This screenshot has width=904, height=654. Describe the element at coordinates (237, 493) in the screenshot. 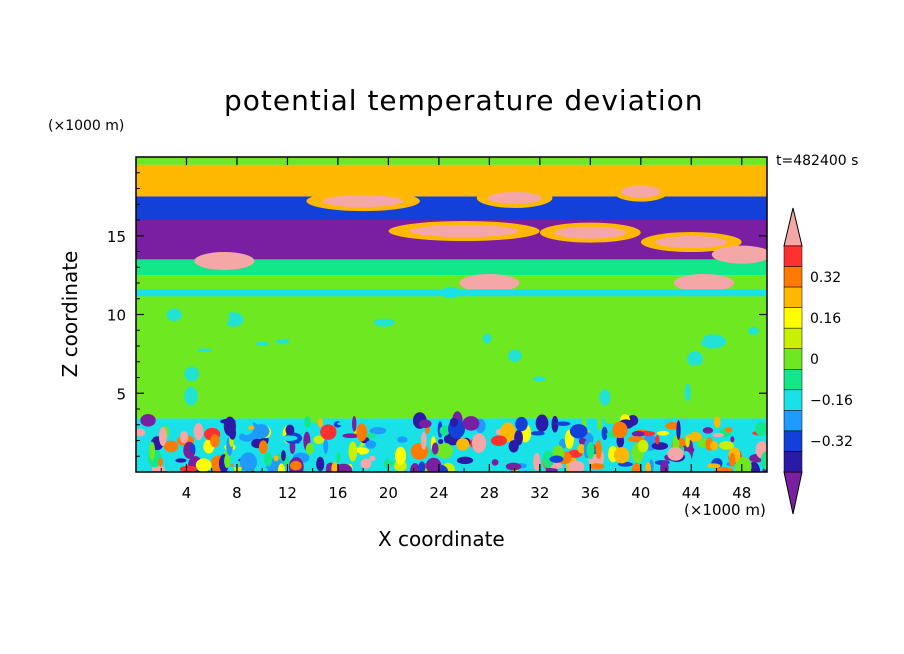

I see `x-tick-label: 8` at that location.